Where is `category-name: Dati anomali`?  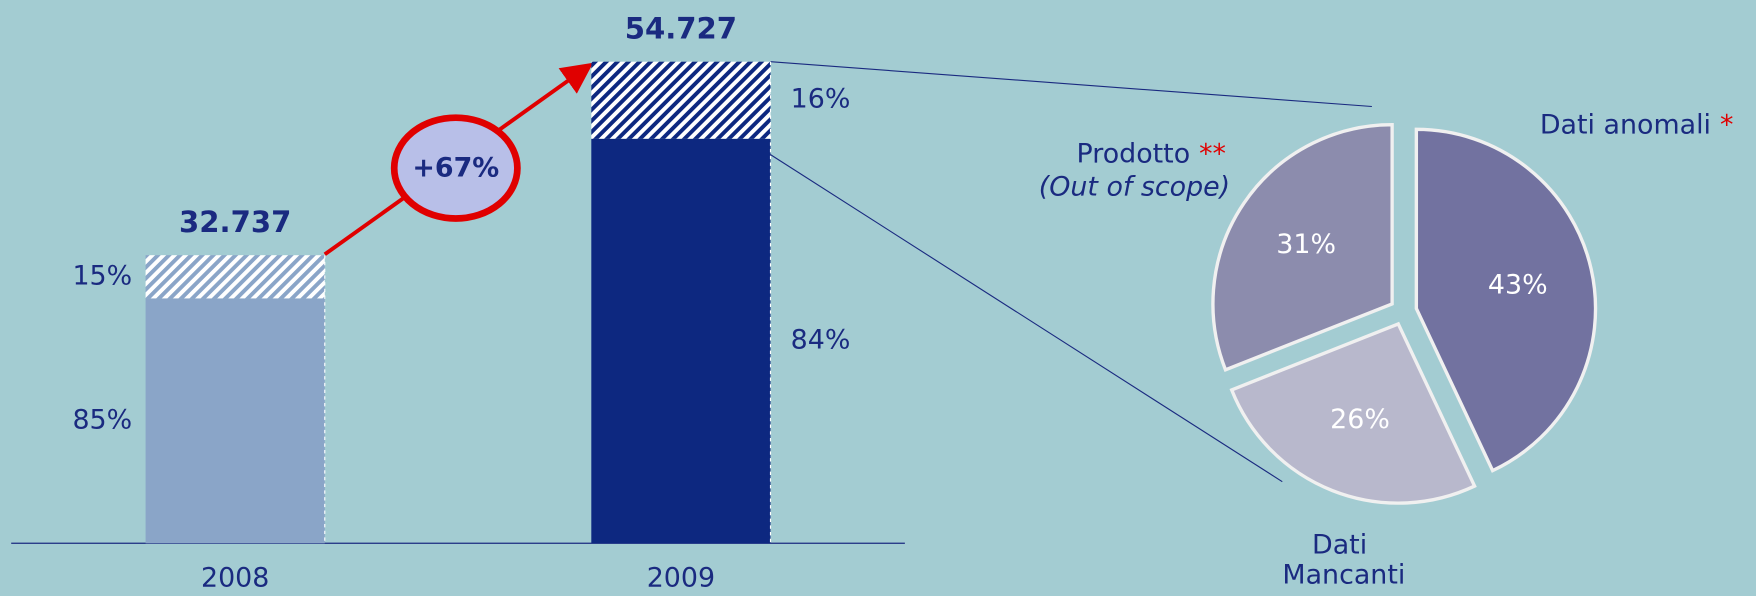 category-name: Dati anomali is located at coordinates (1625, 124).